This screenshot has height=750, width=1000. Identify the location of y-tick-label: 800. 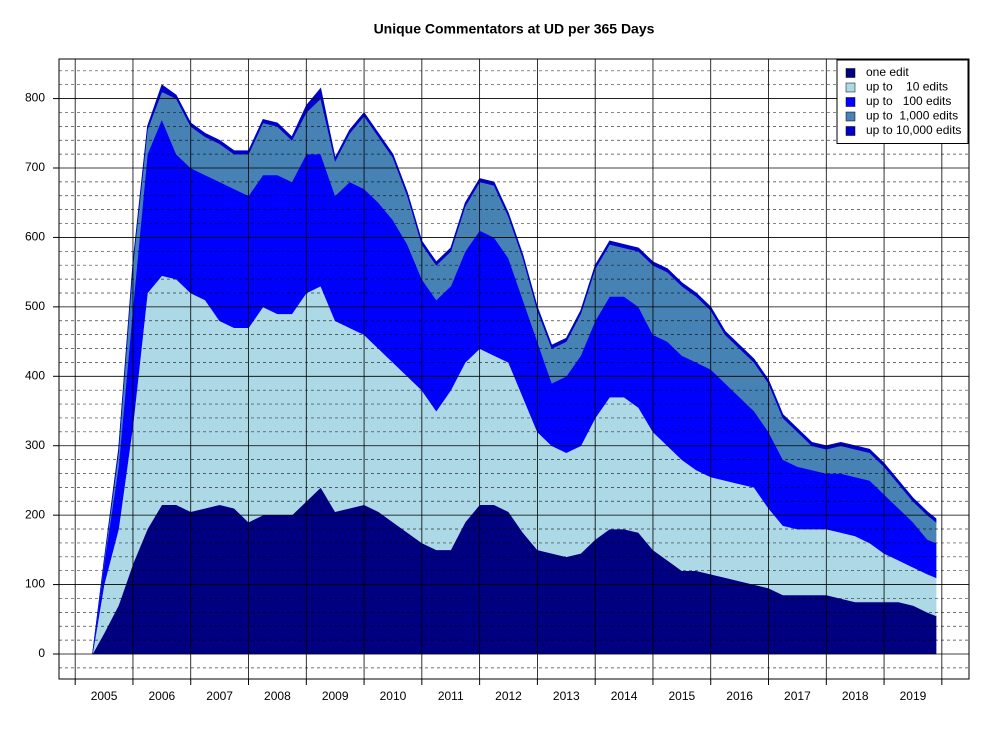
(35, 98).